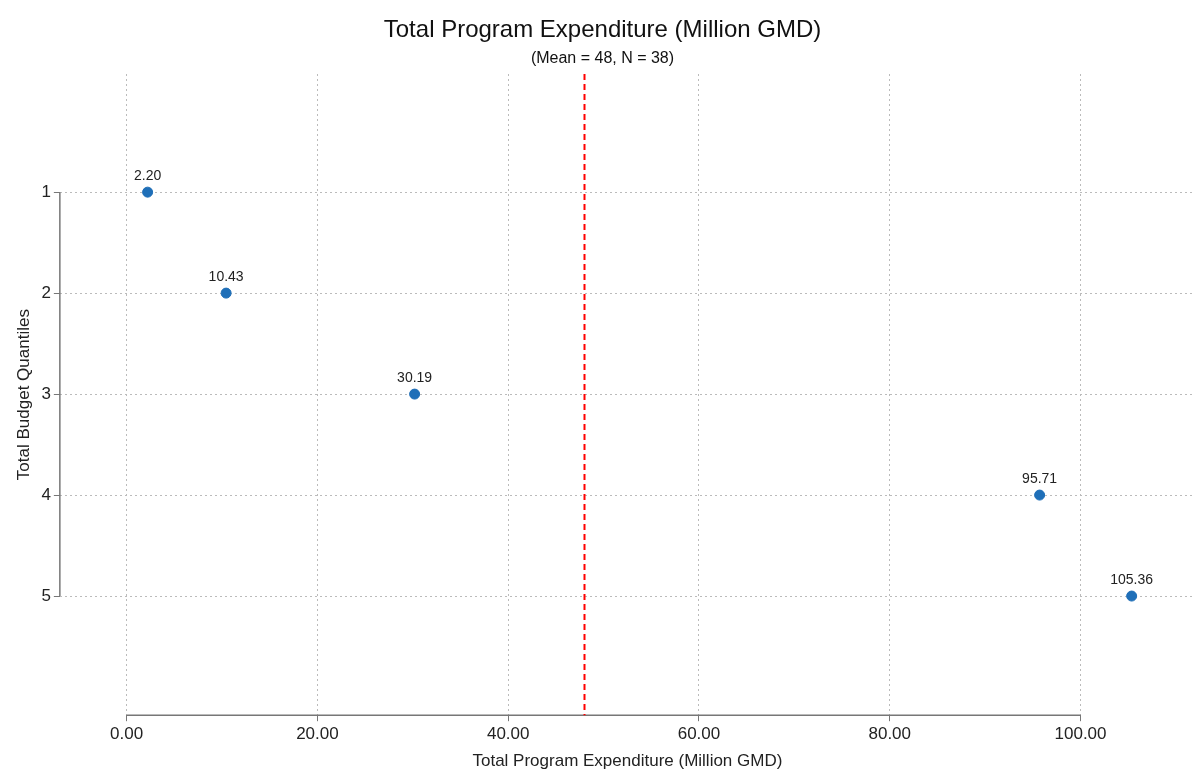  I want to click on y-tick-label: 4, so click(46, 494).